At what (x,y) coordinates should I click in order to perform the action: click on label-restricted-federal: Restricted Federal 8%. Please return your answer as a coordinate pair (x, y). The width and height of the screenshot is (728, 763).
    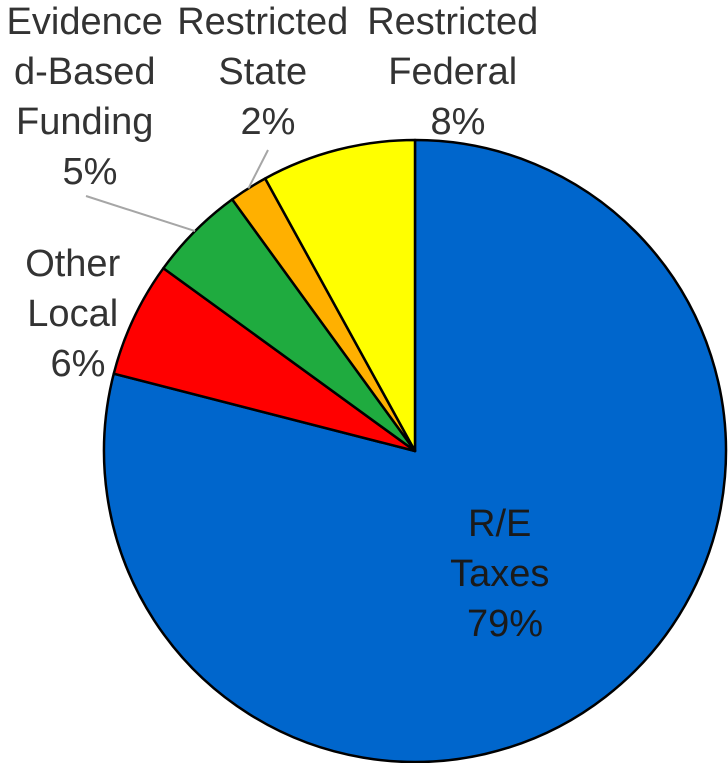
    Looking at the image, I should click on (458, 72).